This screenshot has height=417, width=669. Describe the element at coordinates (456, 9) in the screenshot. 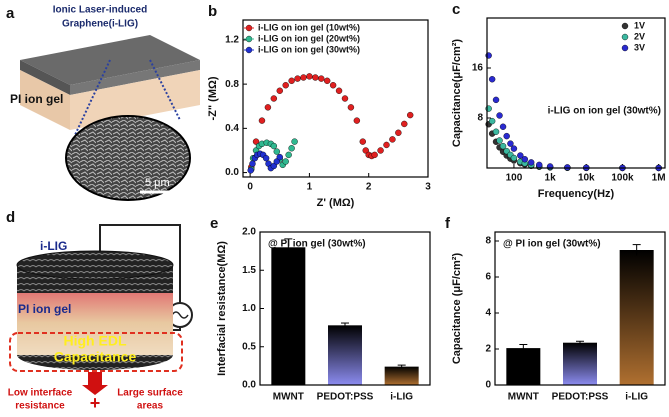

I see `panel-label: c` at that location.